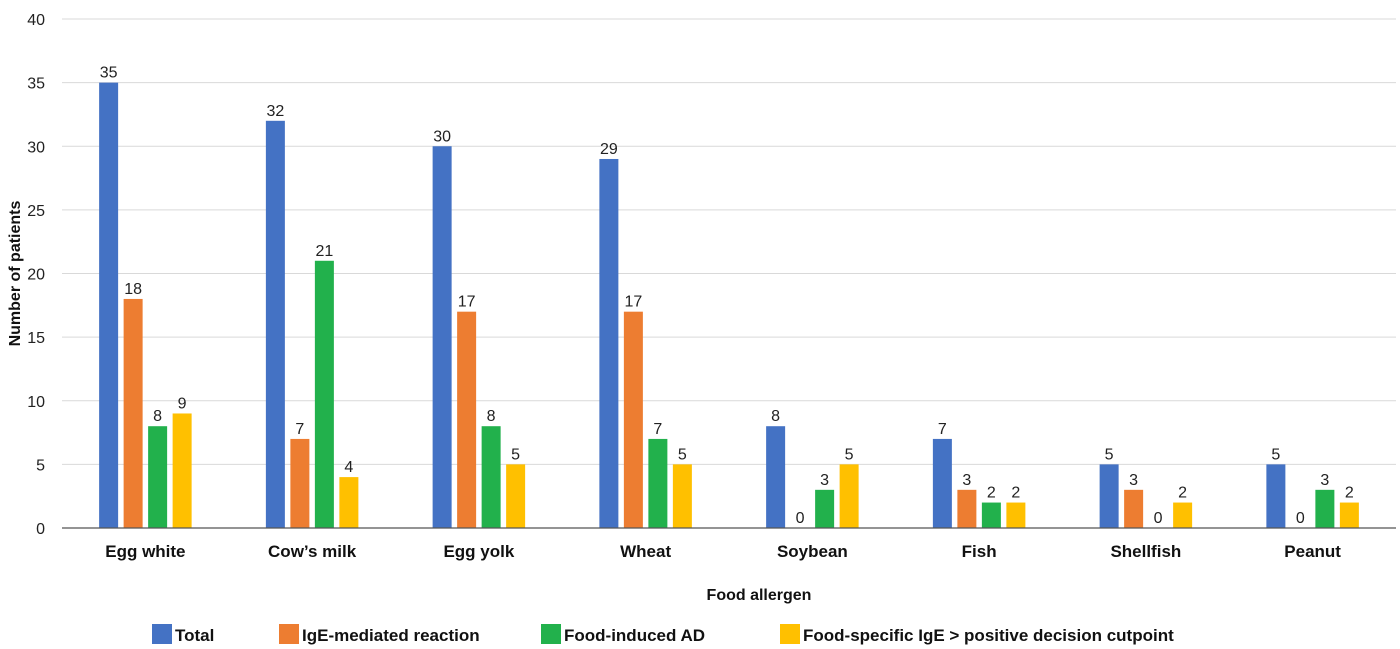 Image resolution: width=1400 pixels, height=649 pixels. What do you see at coordinates (109, 73) in the screenshot?
I see `data-label: 35` at bounding box center [109, 73].